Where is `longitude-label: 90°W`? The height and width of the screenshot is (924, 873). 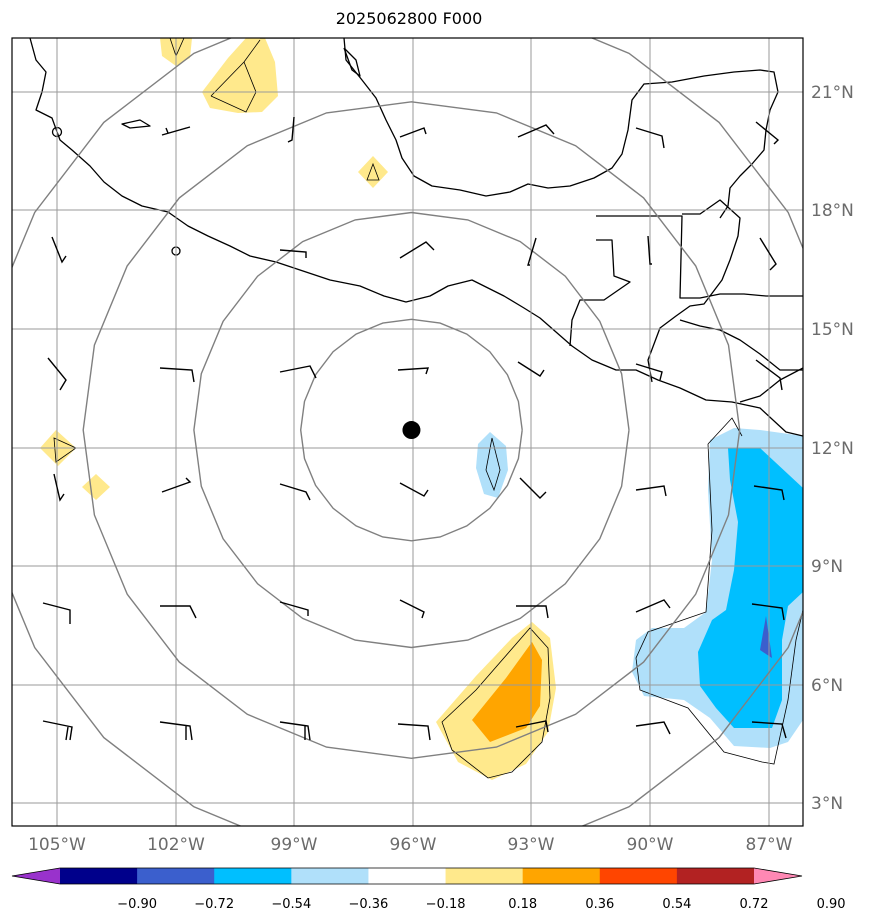
longitude-label: 90°W is located at coordinates (650, 845).